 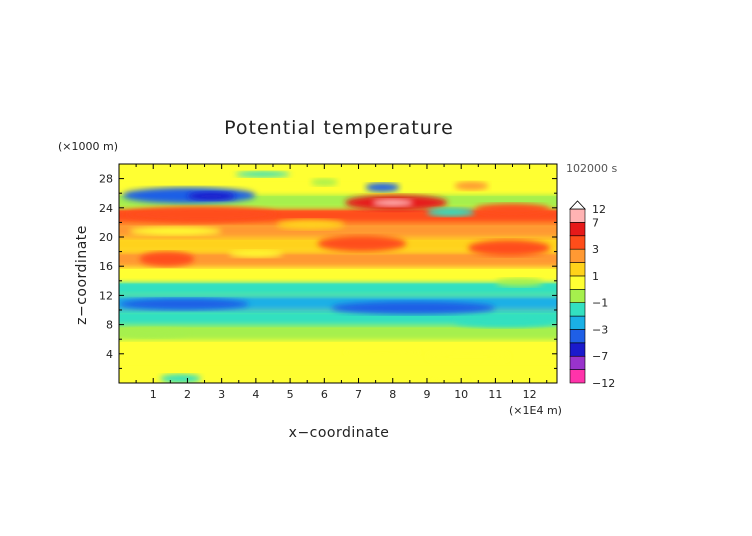 I want to click on x-tick-label: 10, so click(x=461, y=394).